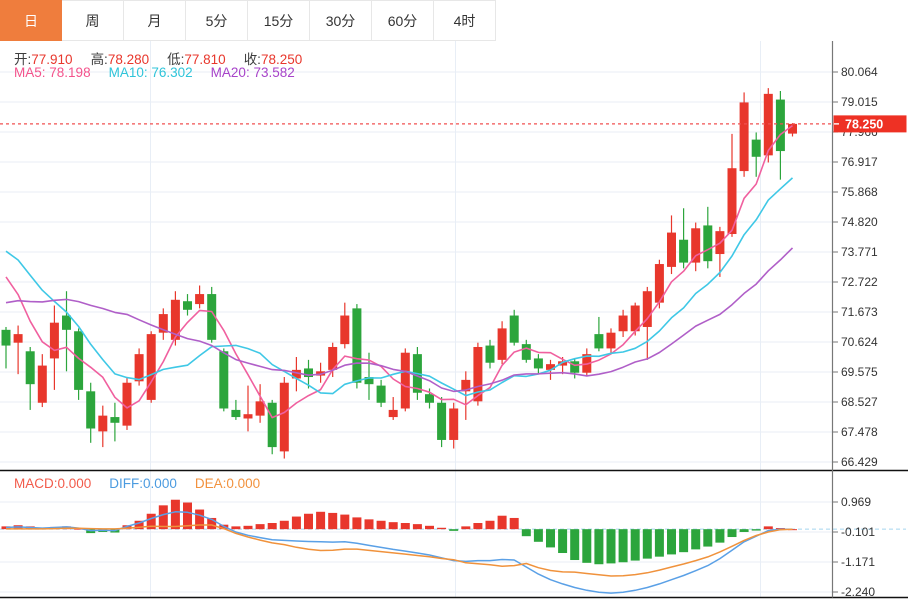  Describe the element at coordinates (859, 222) in the screenshot. I see `svg-text: 74.820` at that location.